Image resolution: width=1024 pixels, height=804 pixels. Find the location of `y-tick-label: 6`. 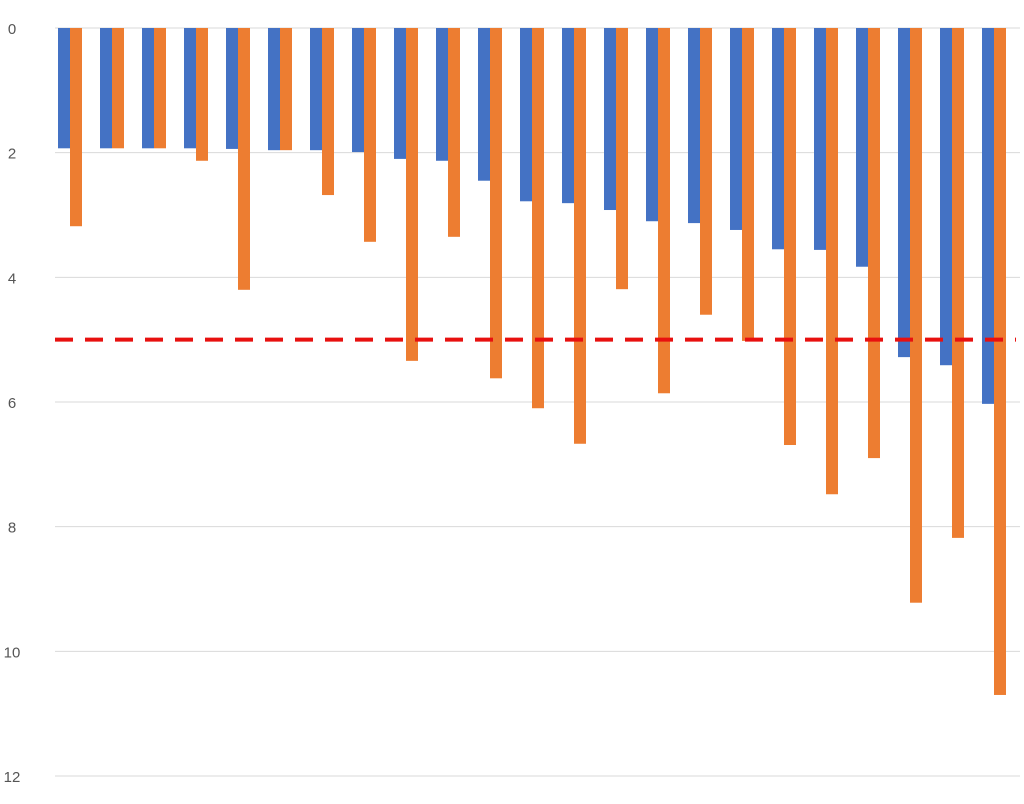

y-tick-label: 6 is located at coordinates (12, 403).